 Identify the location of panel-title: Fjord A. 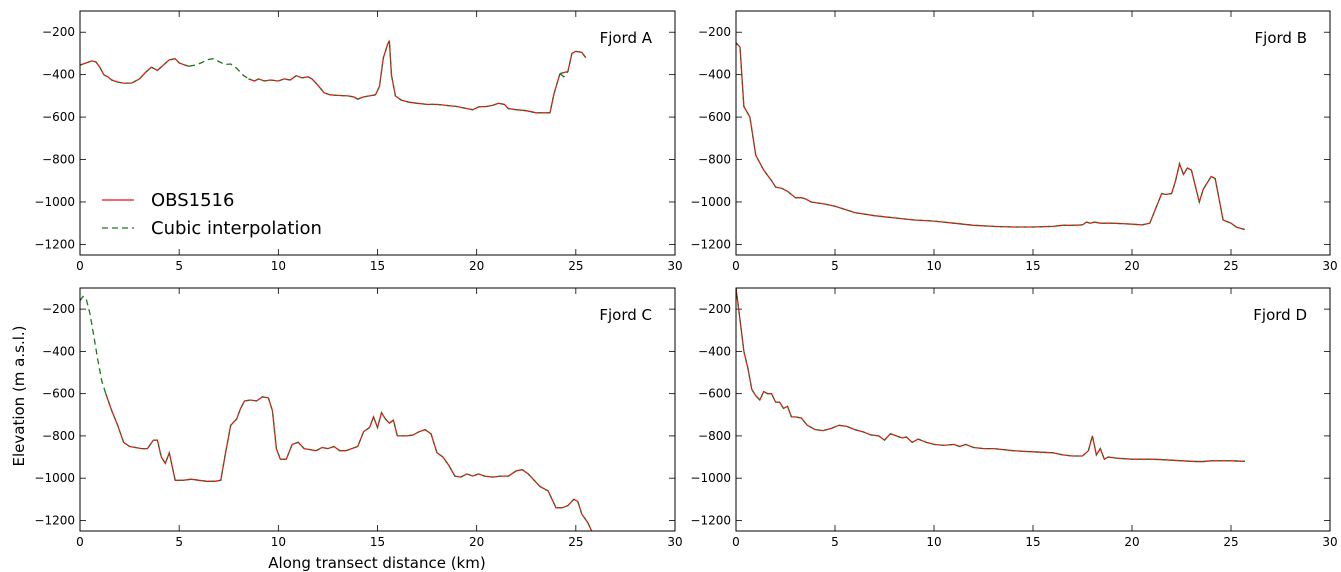
(626, 38).